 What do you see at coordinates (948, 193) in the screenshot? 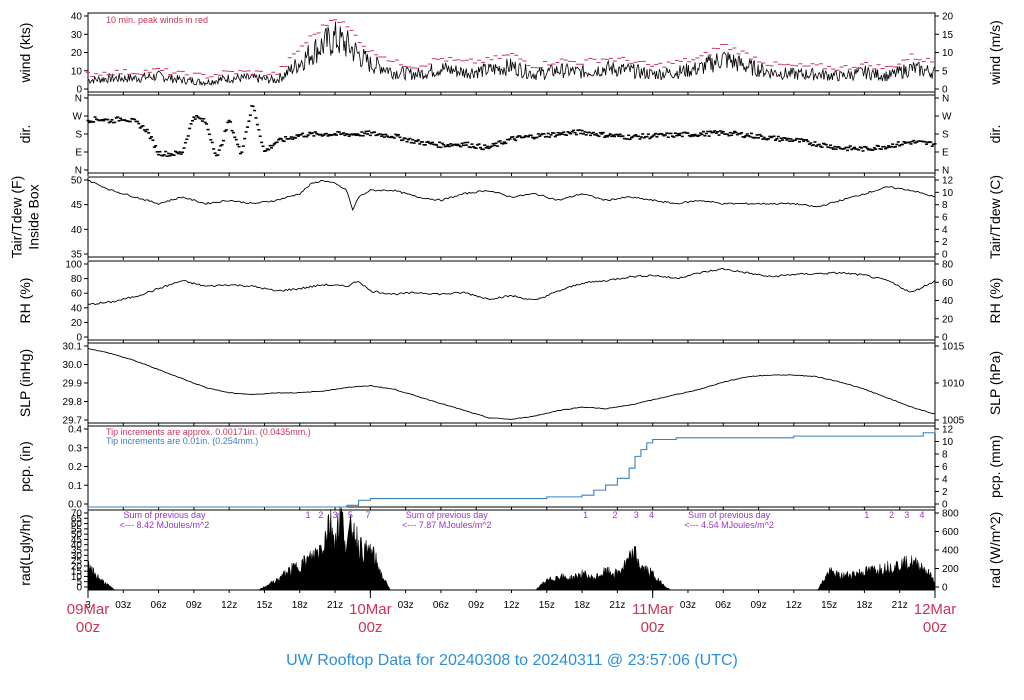
I see `temp-right-tick-label: 10` at bounding box center [948, 193].